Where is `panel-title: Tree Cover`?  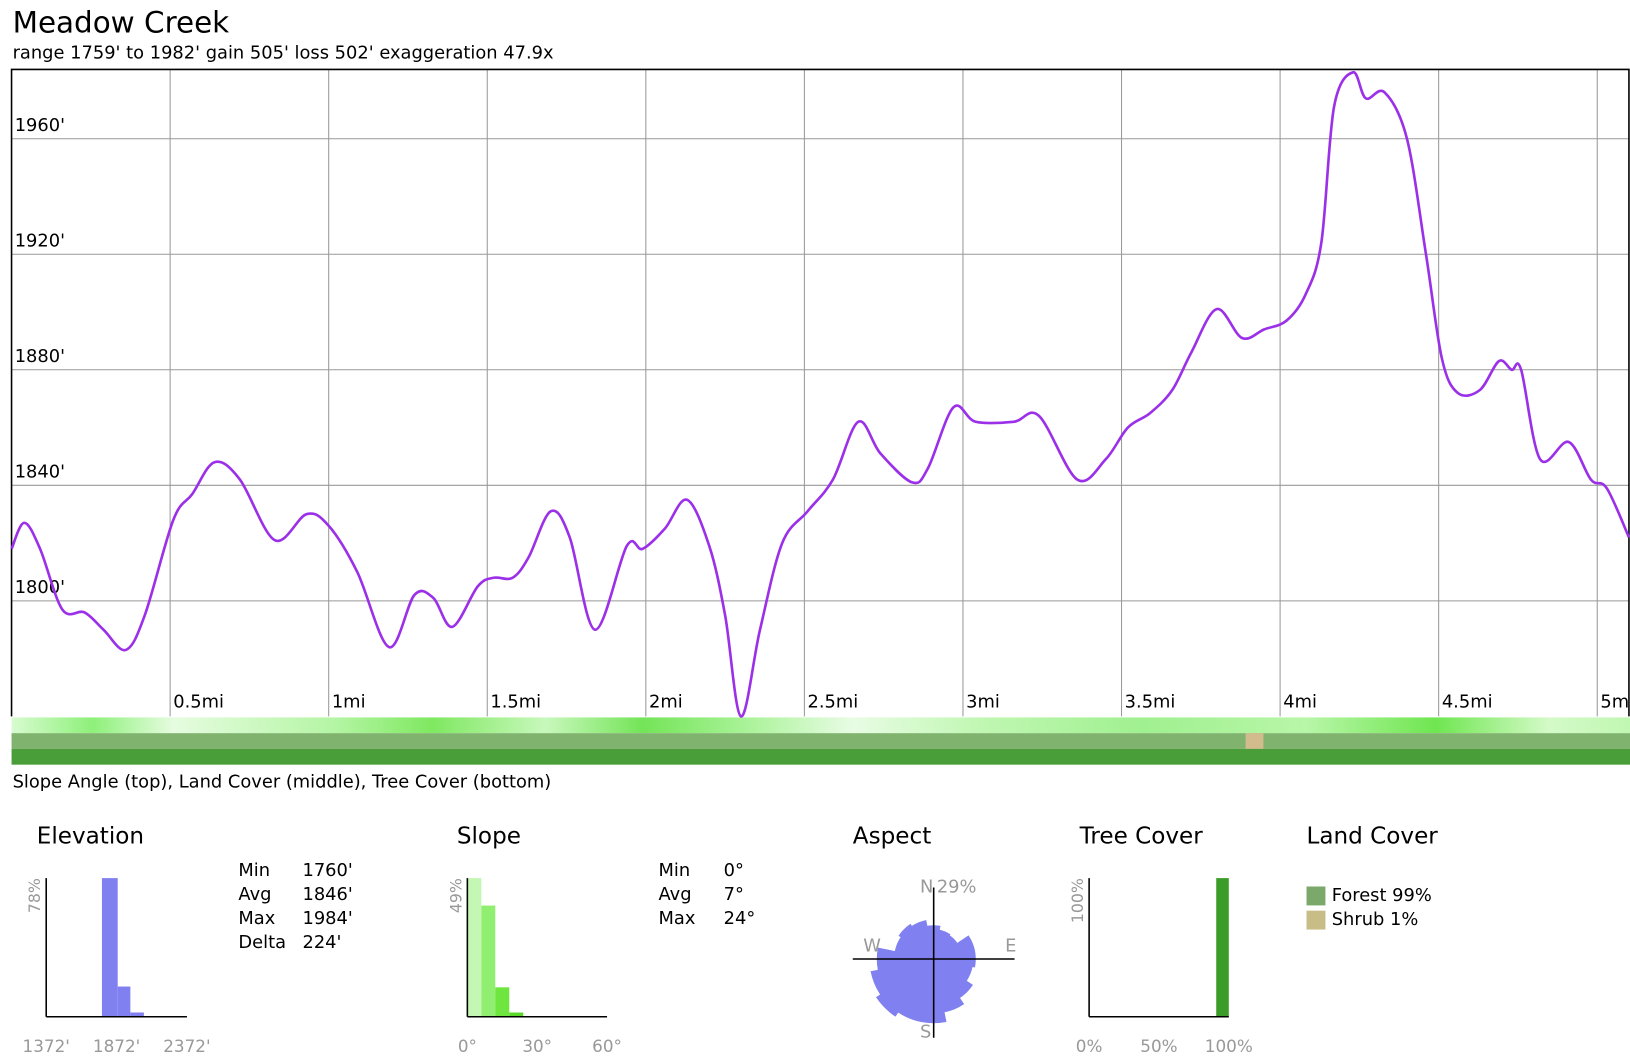
panel-title: Tree Cover is located at coordinates (1141, 837).